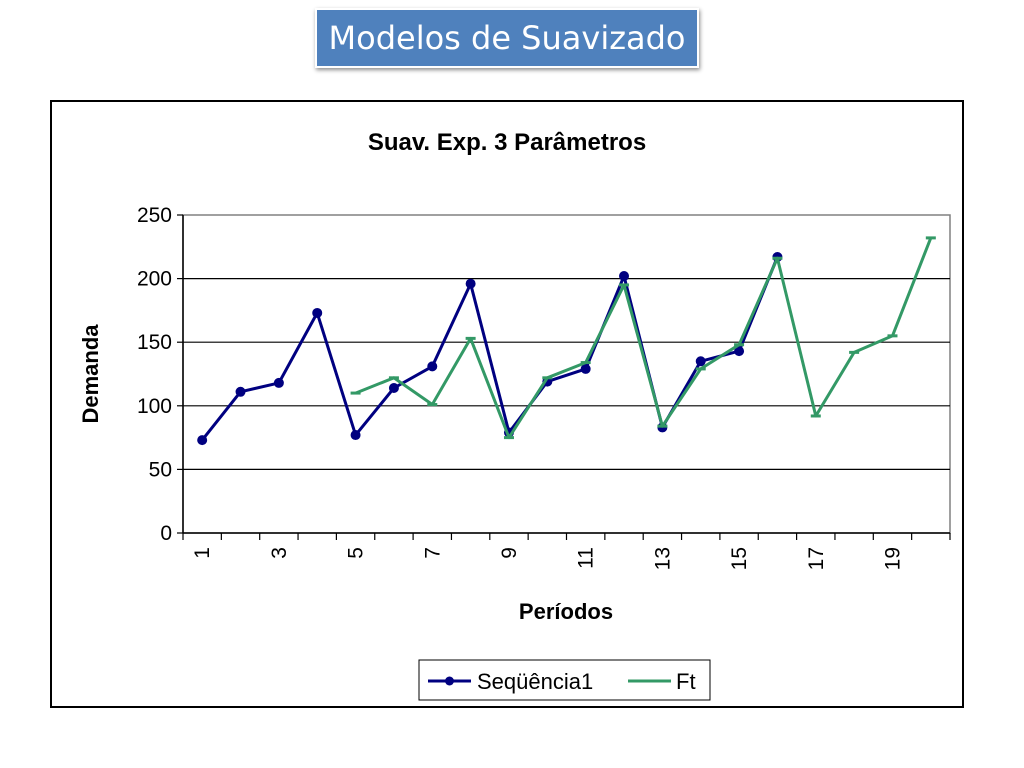 The image size is (1024, 768). What do you see at coordinates (202, 553) in the screenshot?
I see `x-tick-label-1: 1` at bounding box center [202, 553].